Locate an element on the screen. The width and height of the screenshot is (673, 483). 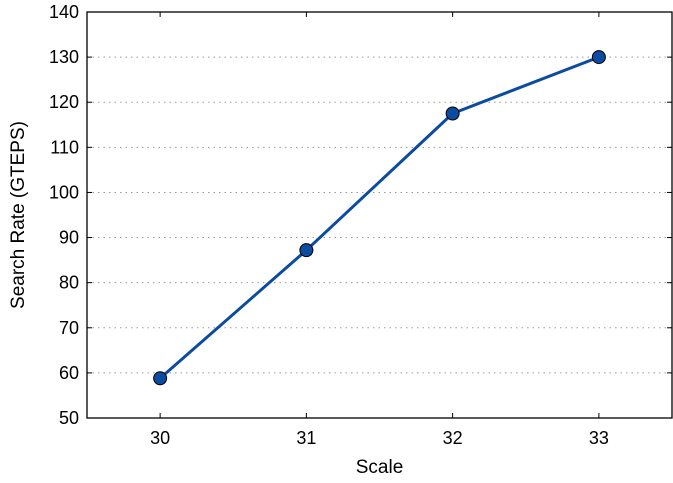
x-tick-label: 31 is located at coordinates (306, 438).